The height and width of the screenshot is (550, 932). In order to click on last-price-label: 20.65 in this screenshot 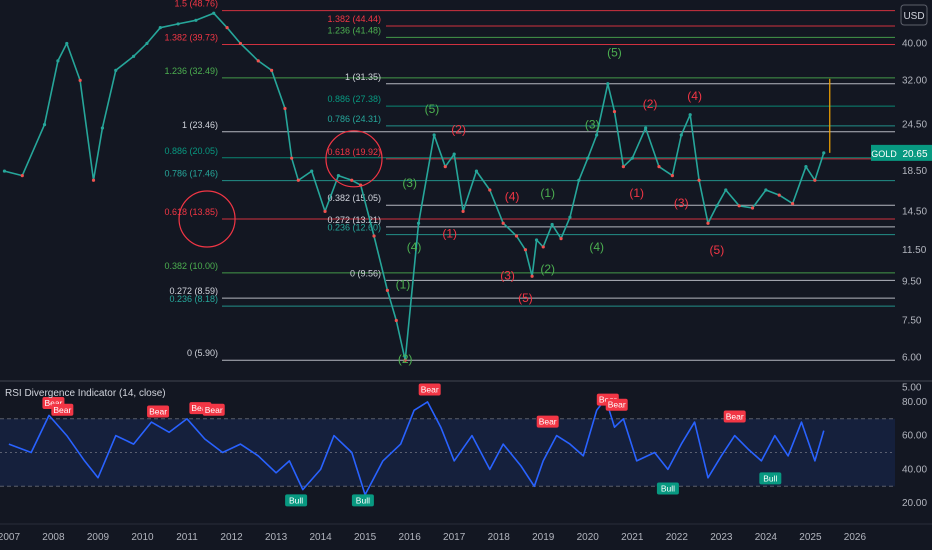, I will do `click(914, 154)`.